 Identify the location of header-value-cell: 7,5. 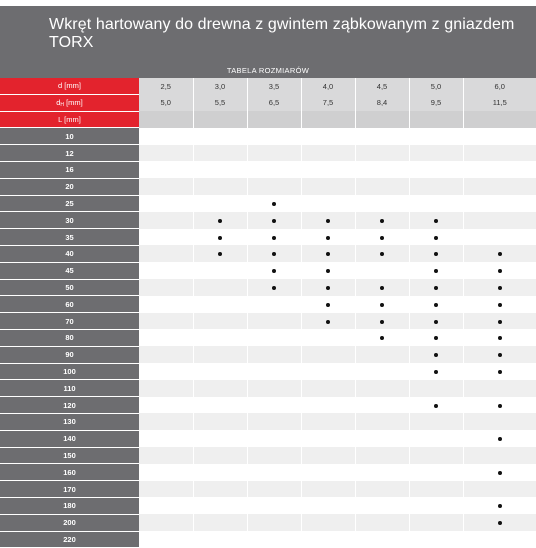
(328, 103).